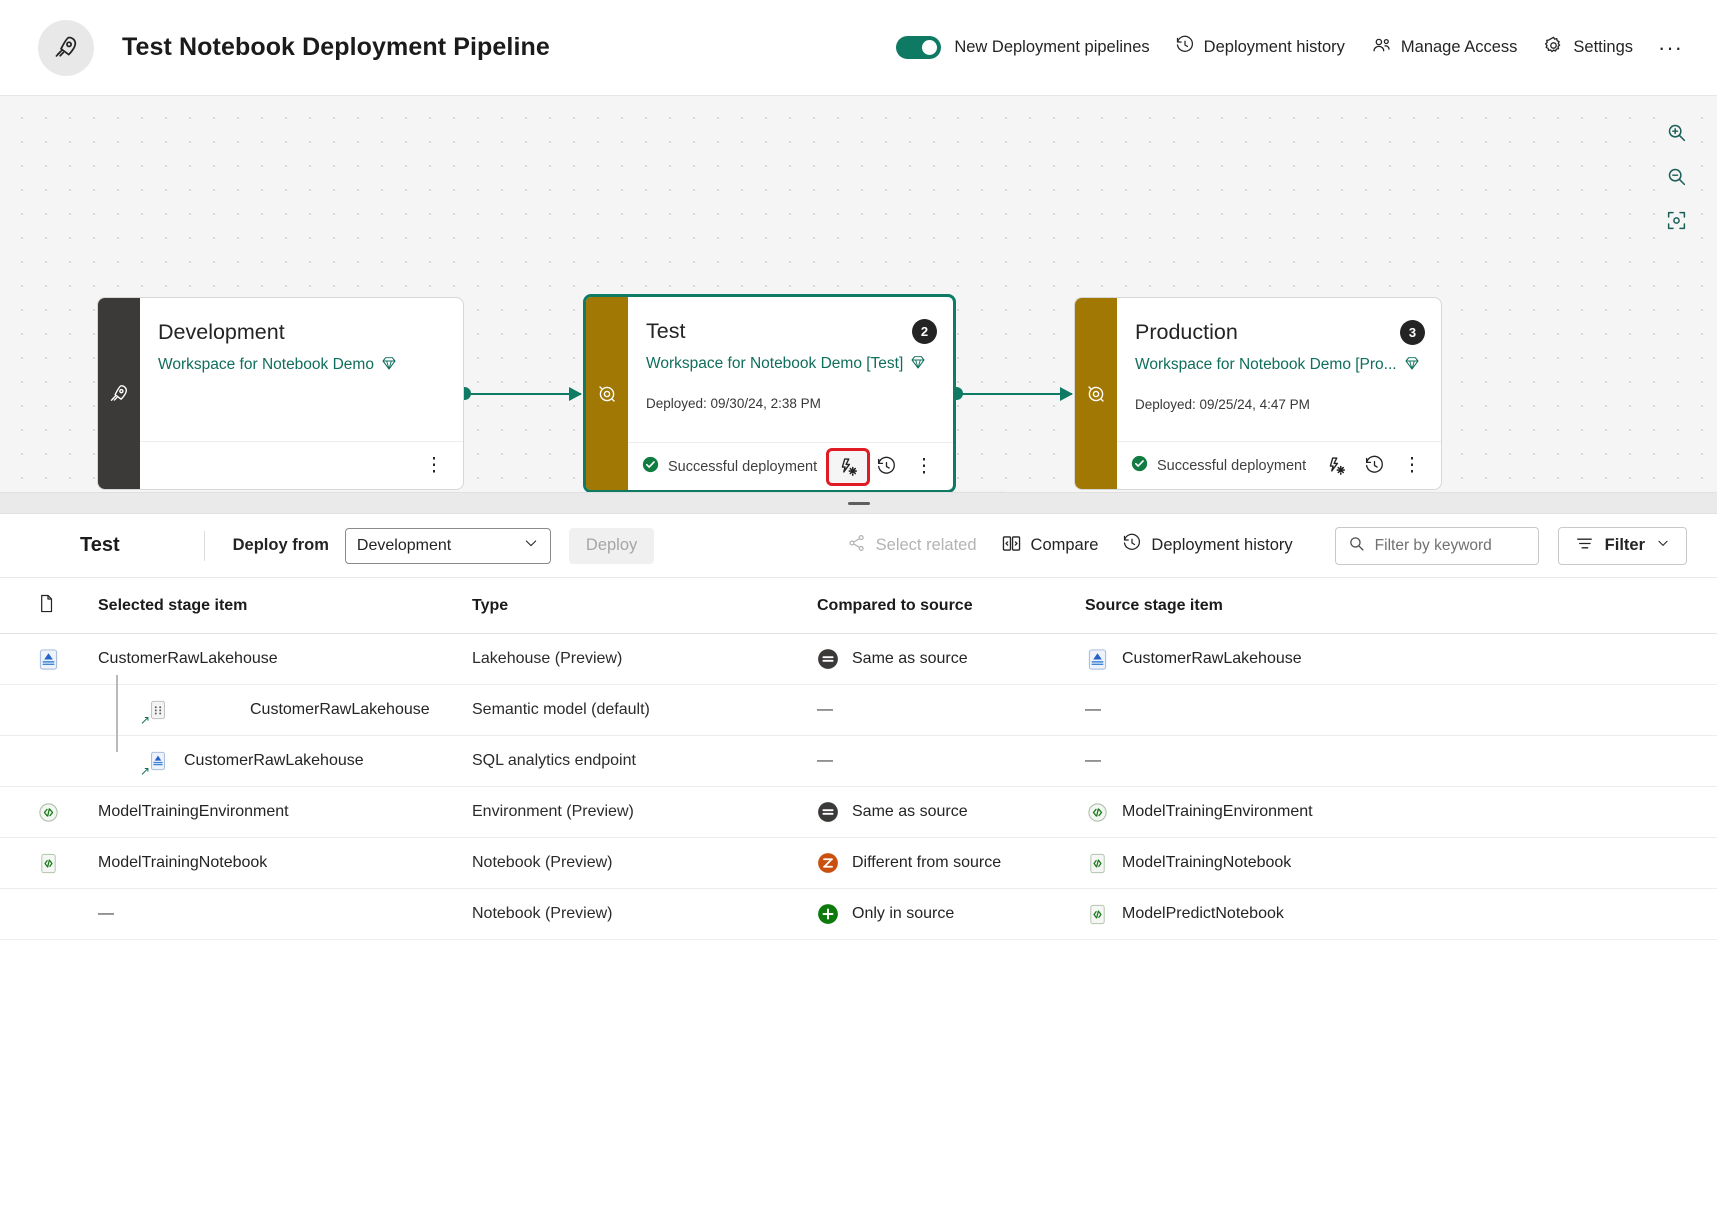 The height and width of the screenshot is (1225, 1717). I want to click on stage-workspace-link-development: Workspace for Notebook Demo, so click(302, 365).